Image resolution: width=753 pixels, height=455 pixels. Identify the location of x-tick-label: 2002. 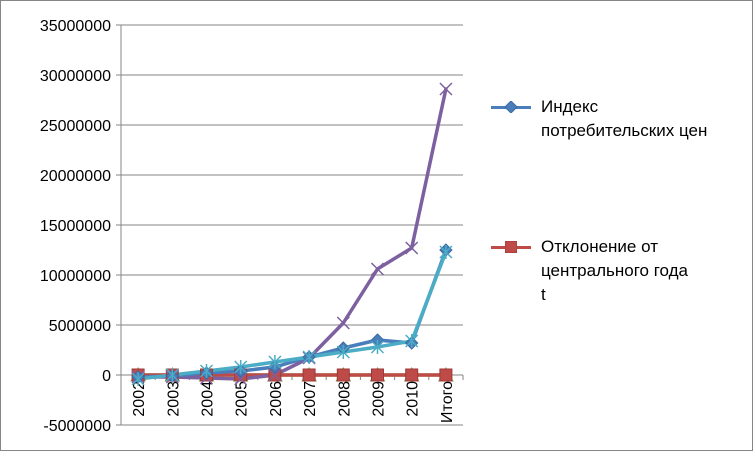
(139, 399).